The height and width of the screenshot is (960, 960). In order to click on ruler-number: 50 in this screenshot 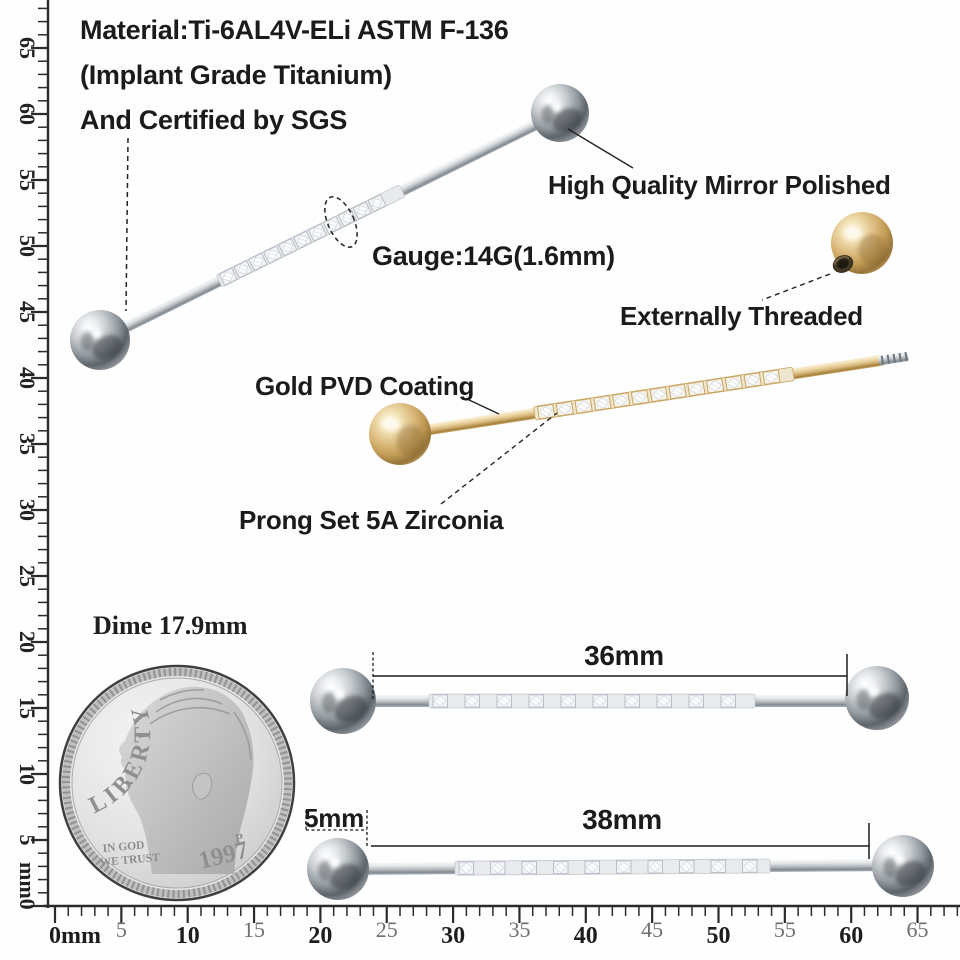, I will do `click(27, 246)`.